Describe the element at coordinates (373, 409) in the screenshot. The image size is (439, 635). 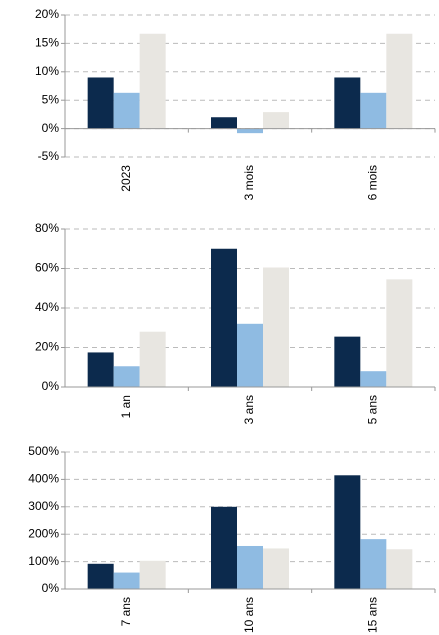
I see `x-tick-label: 5 ans` at that location.